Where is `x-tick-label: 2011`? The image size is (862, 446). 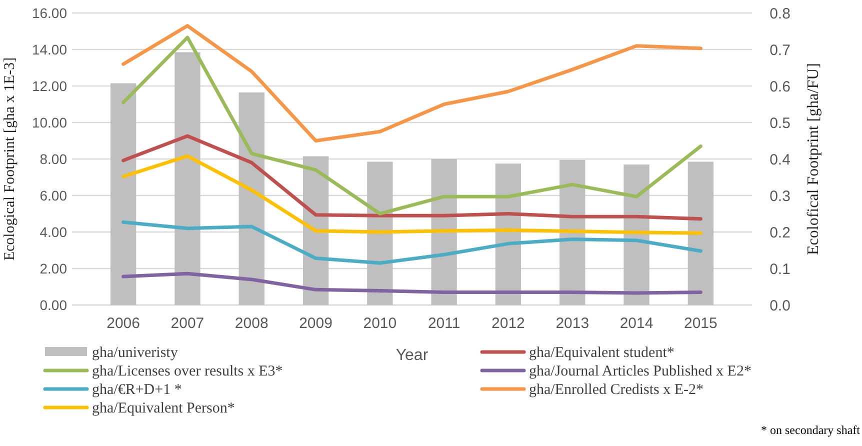 x-tick-label: 2011 is located at coordinates (444, 323).